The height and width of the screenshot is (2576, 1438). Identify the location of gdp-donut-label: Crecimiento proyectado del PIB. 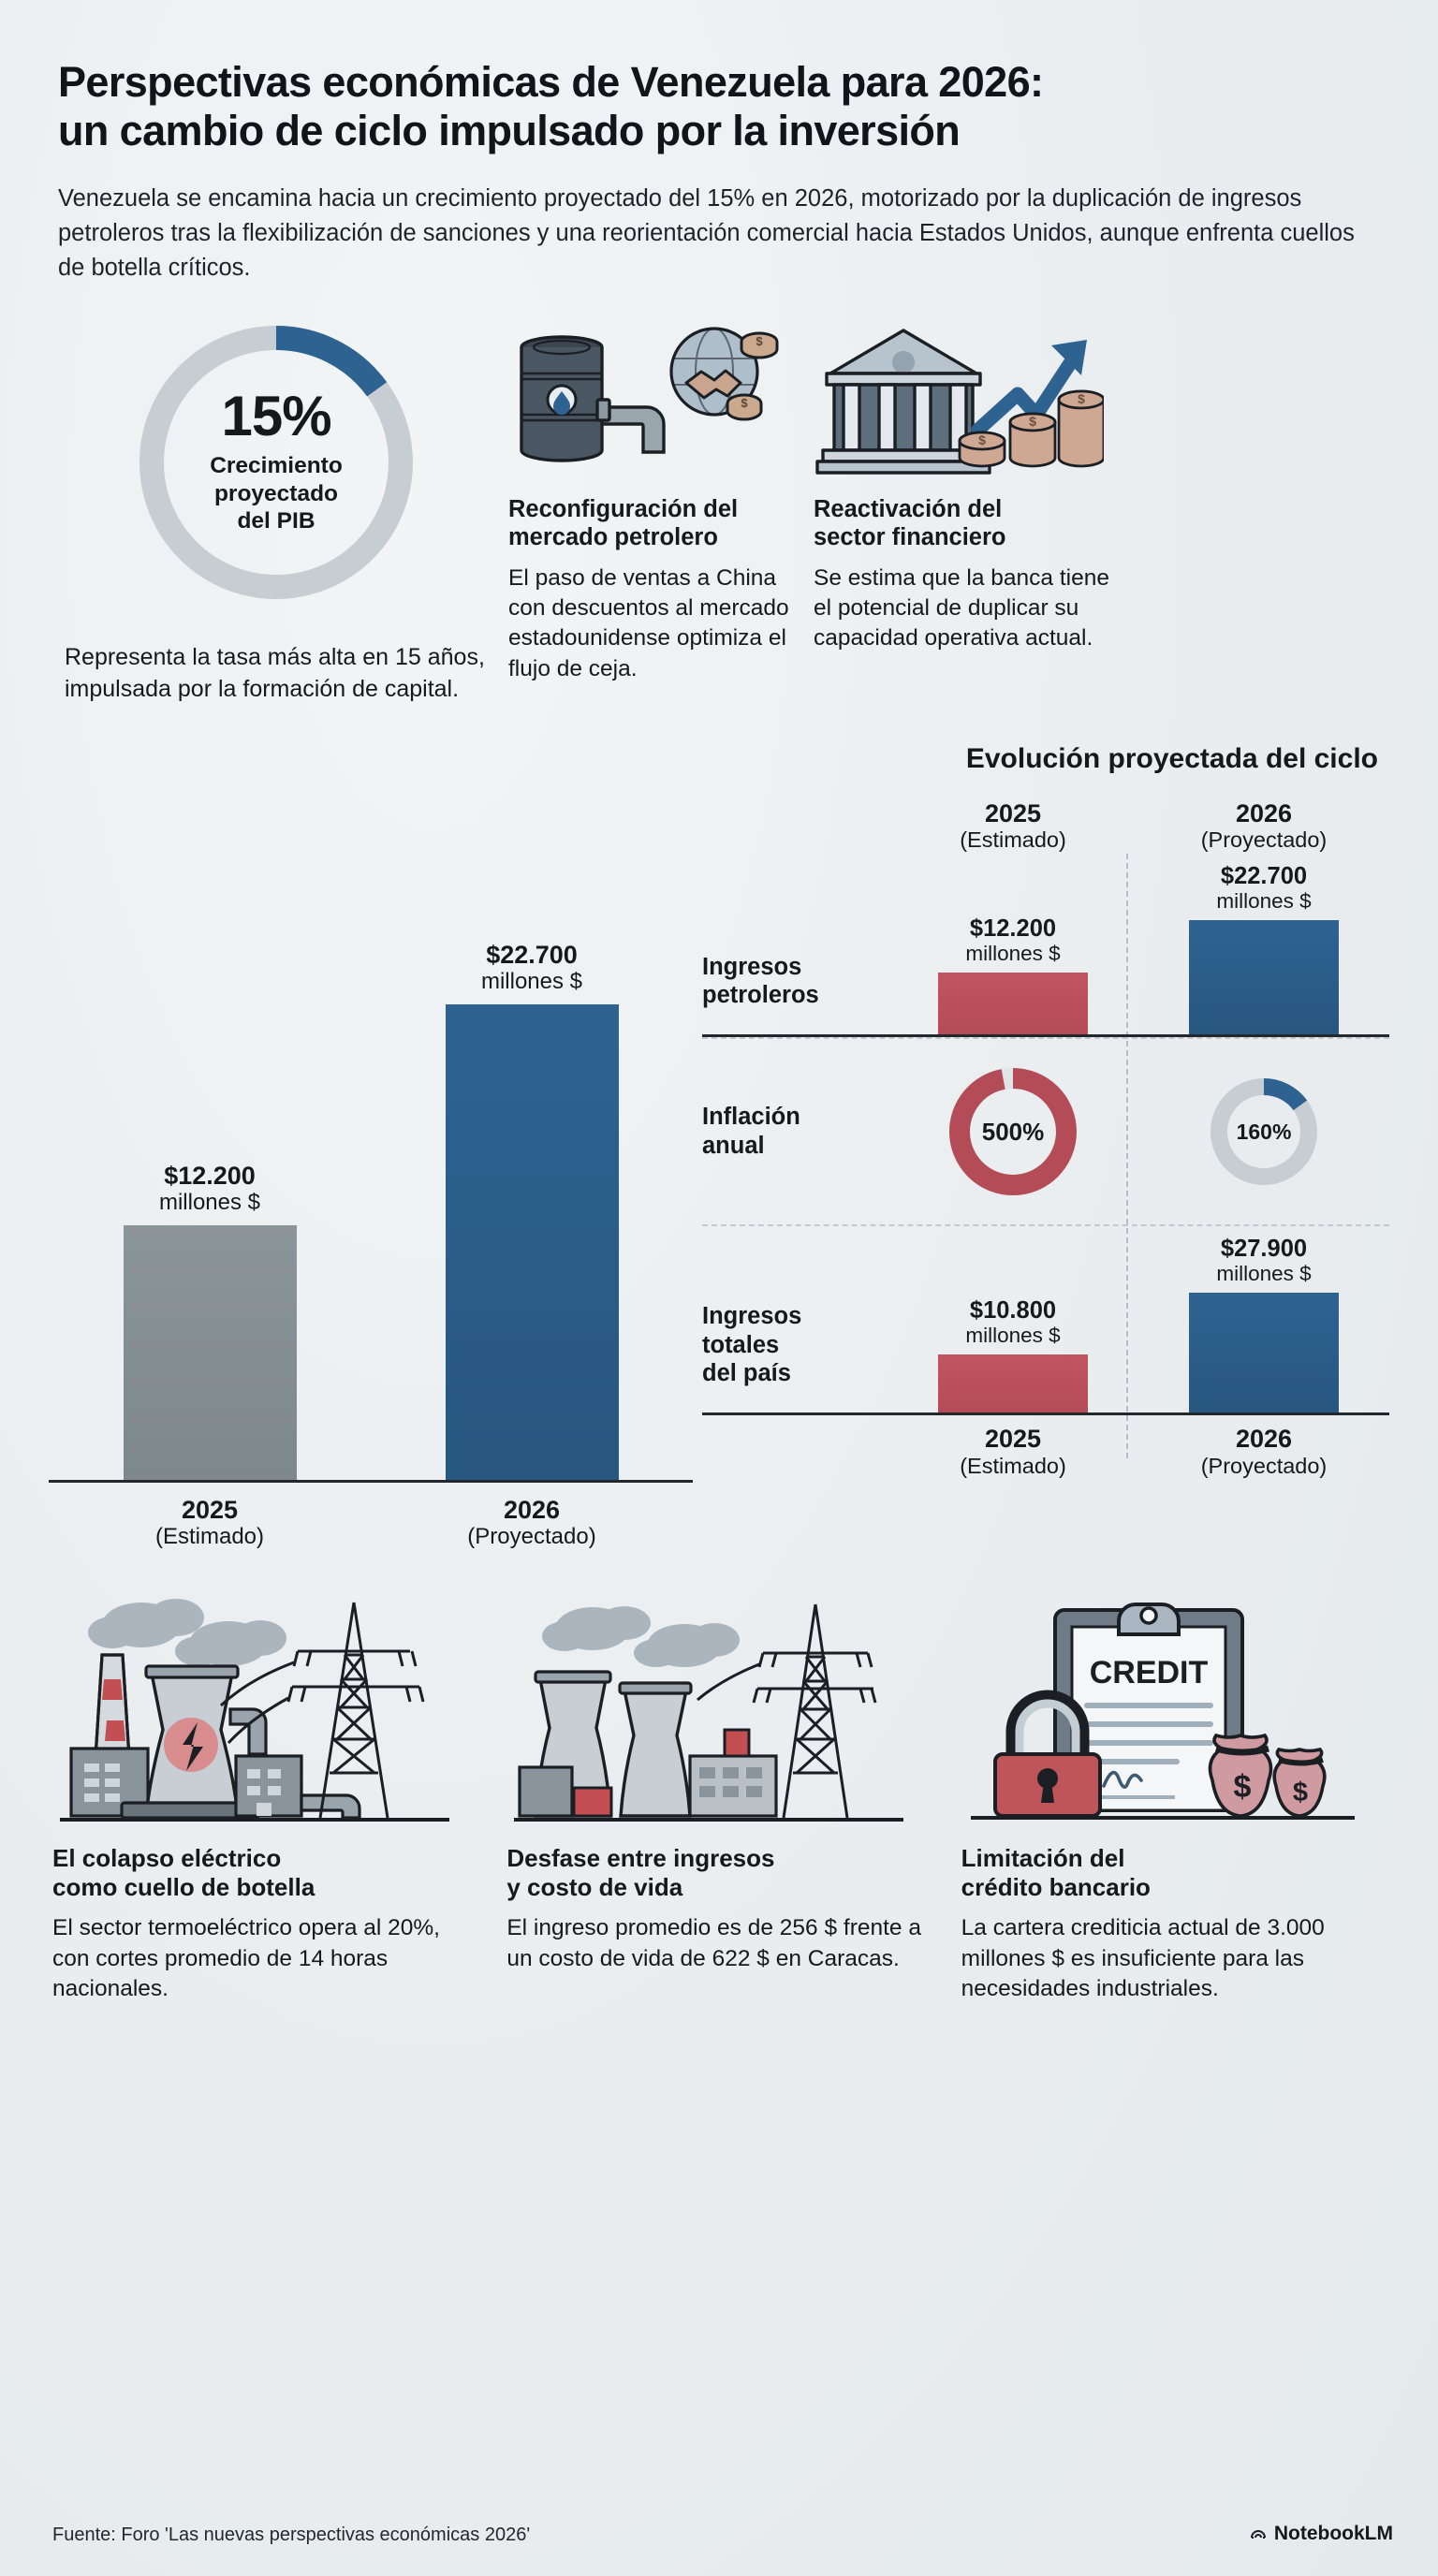
(276, 493).